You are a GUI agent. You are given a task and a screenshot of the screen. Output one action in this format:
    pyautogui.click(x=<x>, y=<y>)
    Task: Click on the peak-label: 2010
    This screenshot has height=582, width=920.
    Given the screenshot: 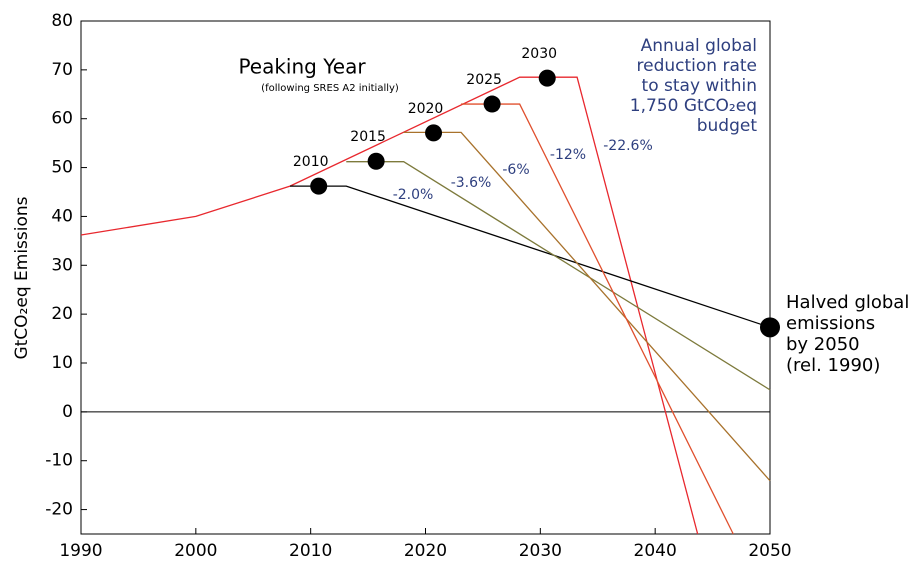 What is the action you would take?
    pyautogui.click(x=311, y=162)
    